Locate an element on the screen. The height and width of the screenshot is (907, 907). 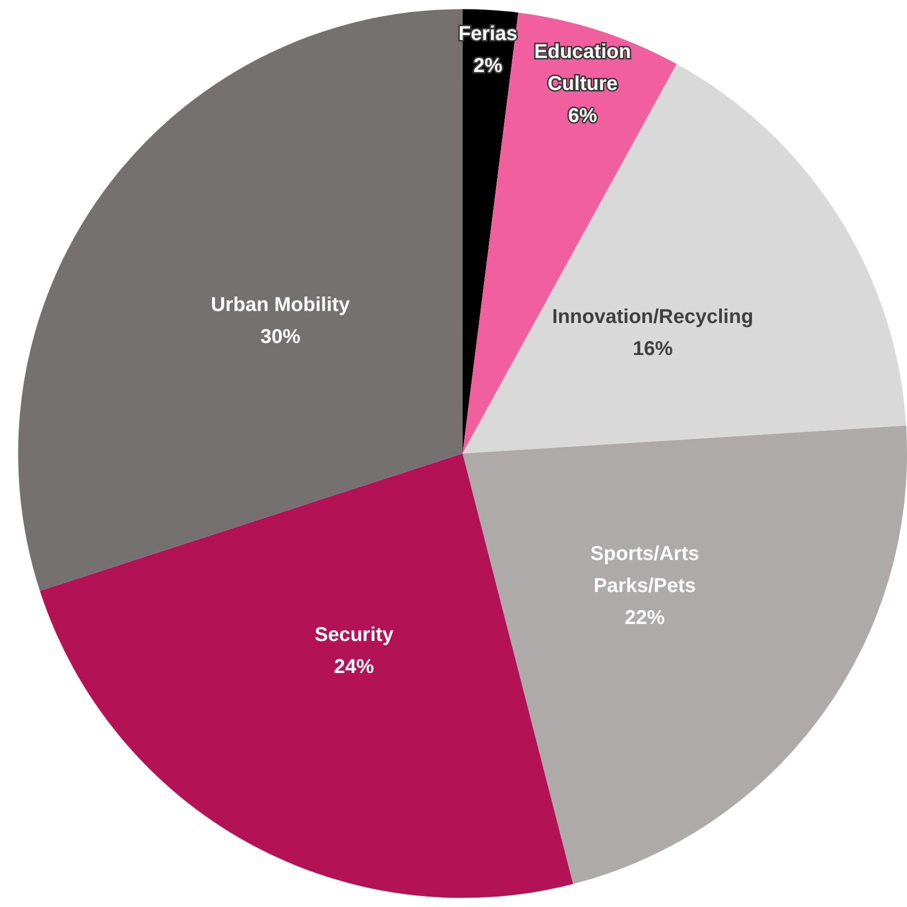
data-label: 30% is located at coordinates (280, 337).